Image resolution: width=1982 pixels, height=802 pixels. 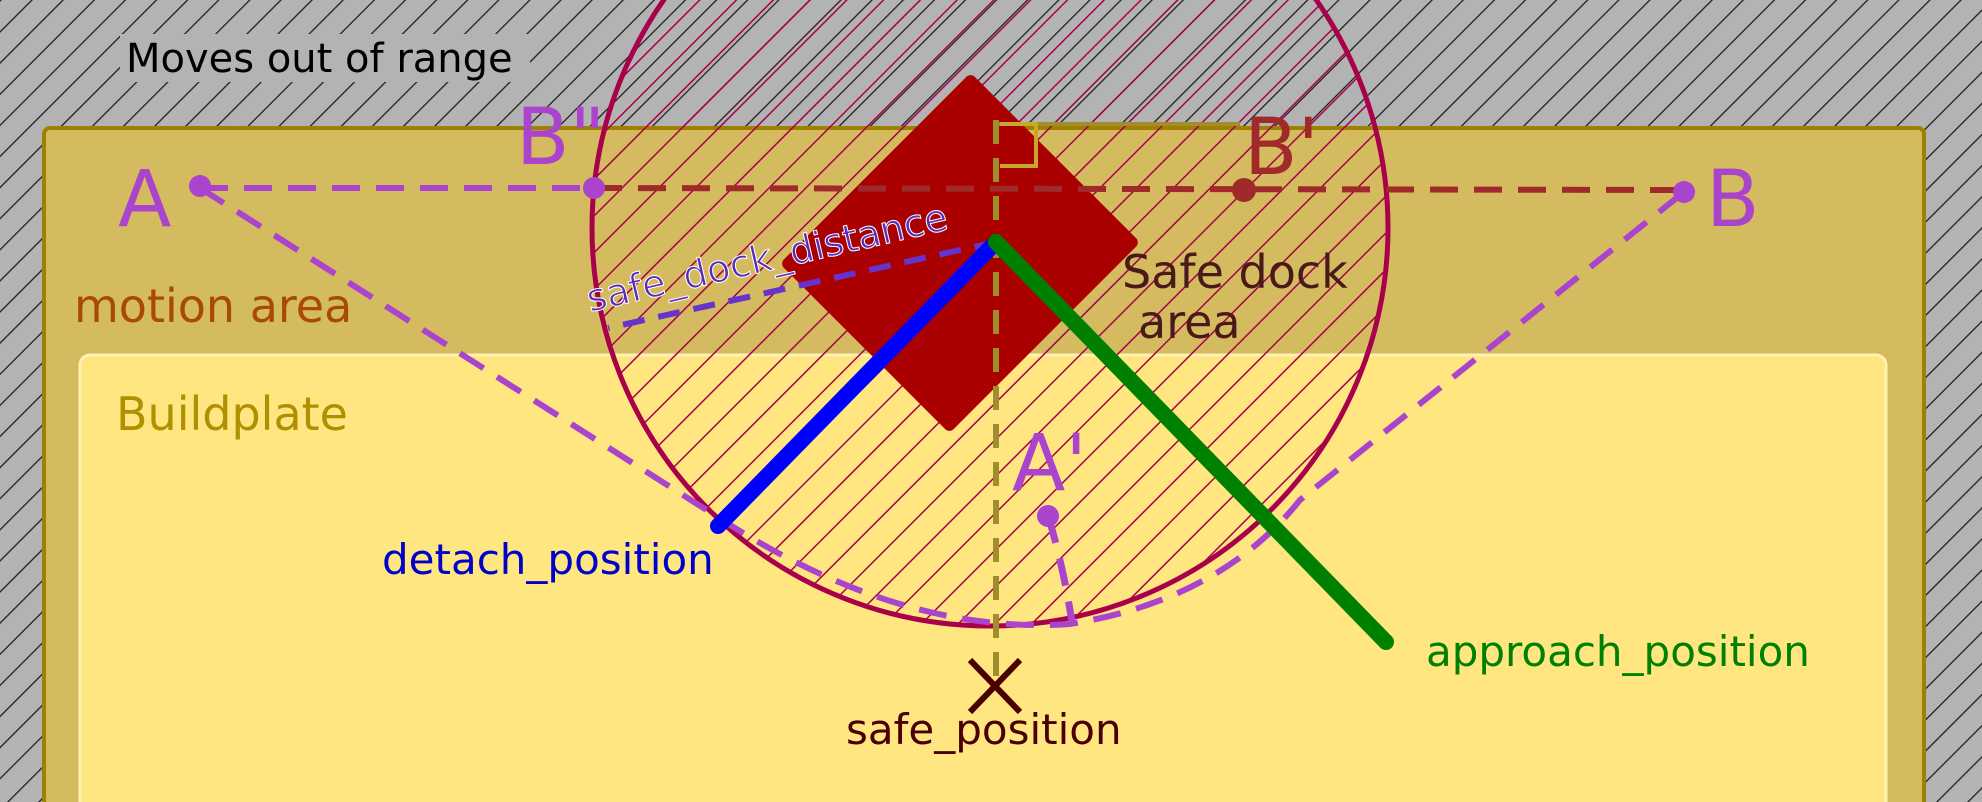 I want to click on out-of-range-label-bg, so click(x=325, y=58).